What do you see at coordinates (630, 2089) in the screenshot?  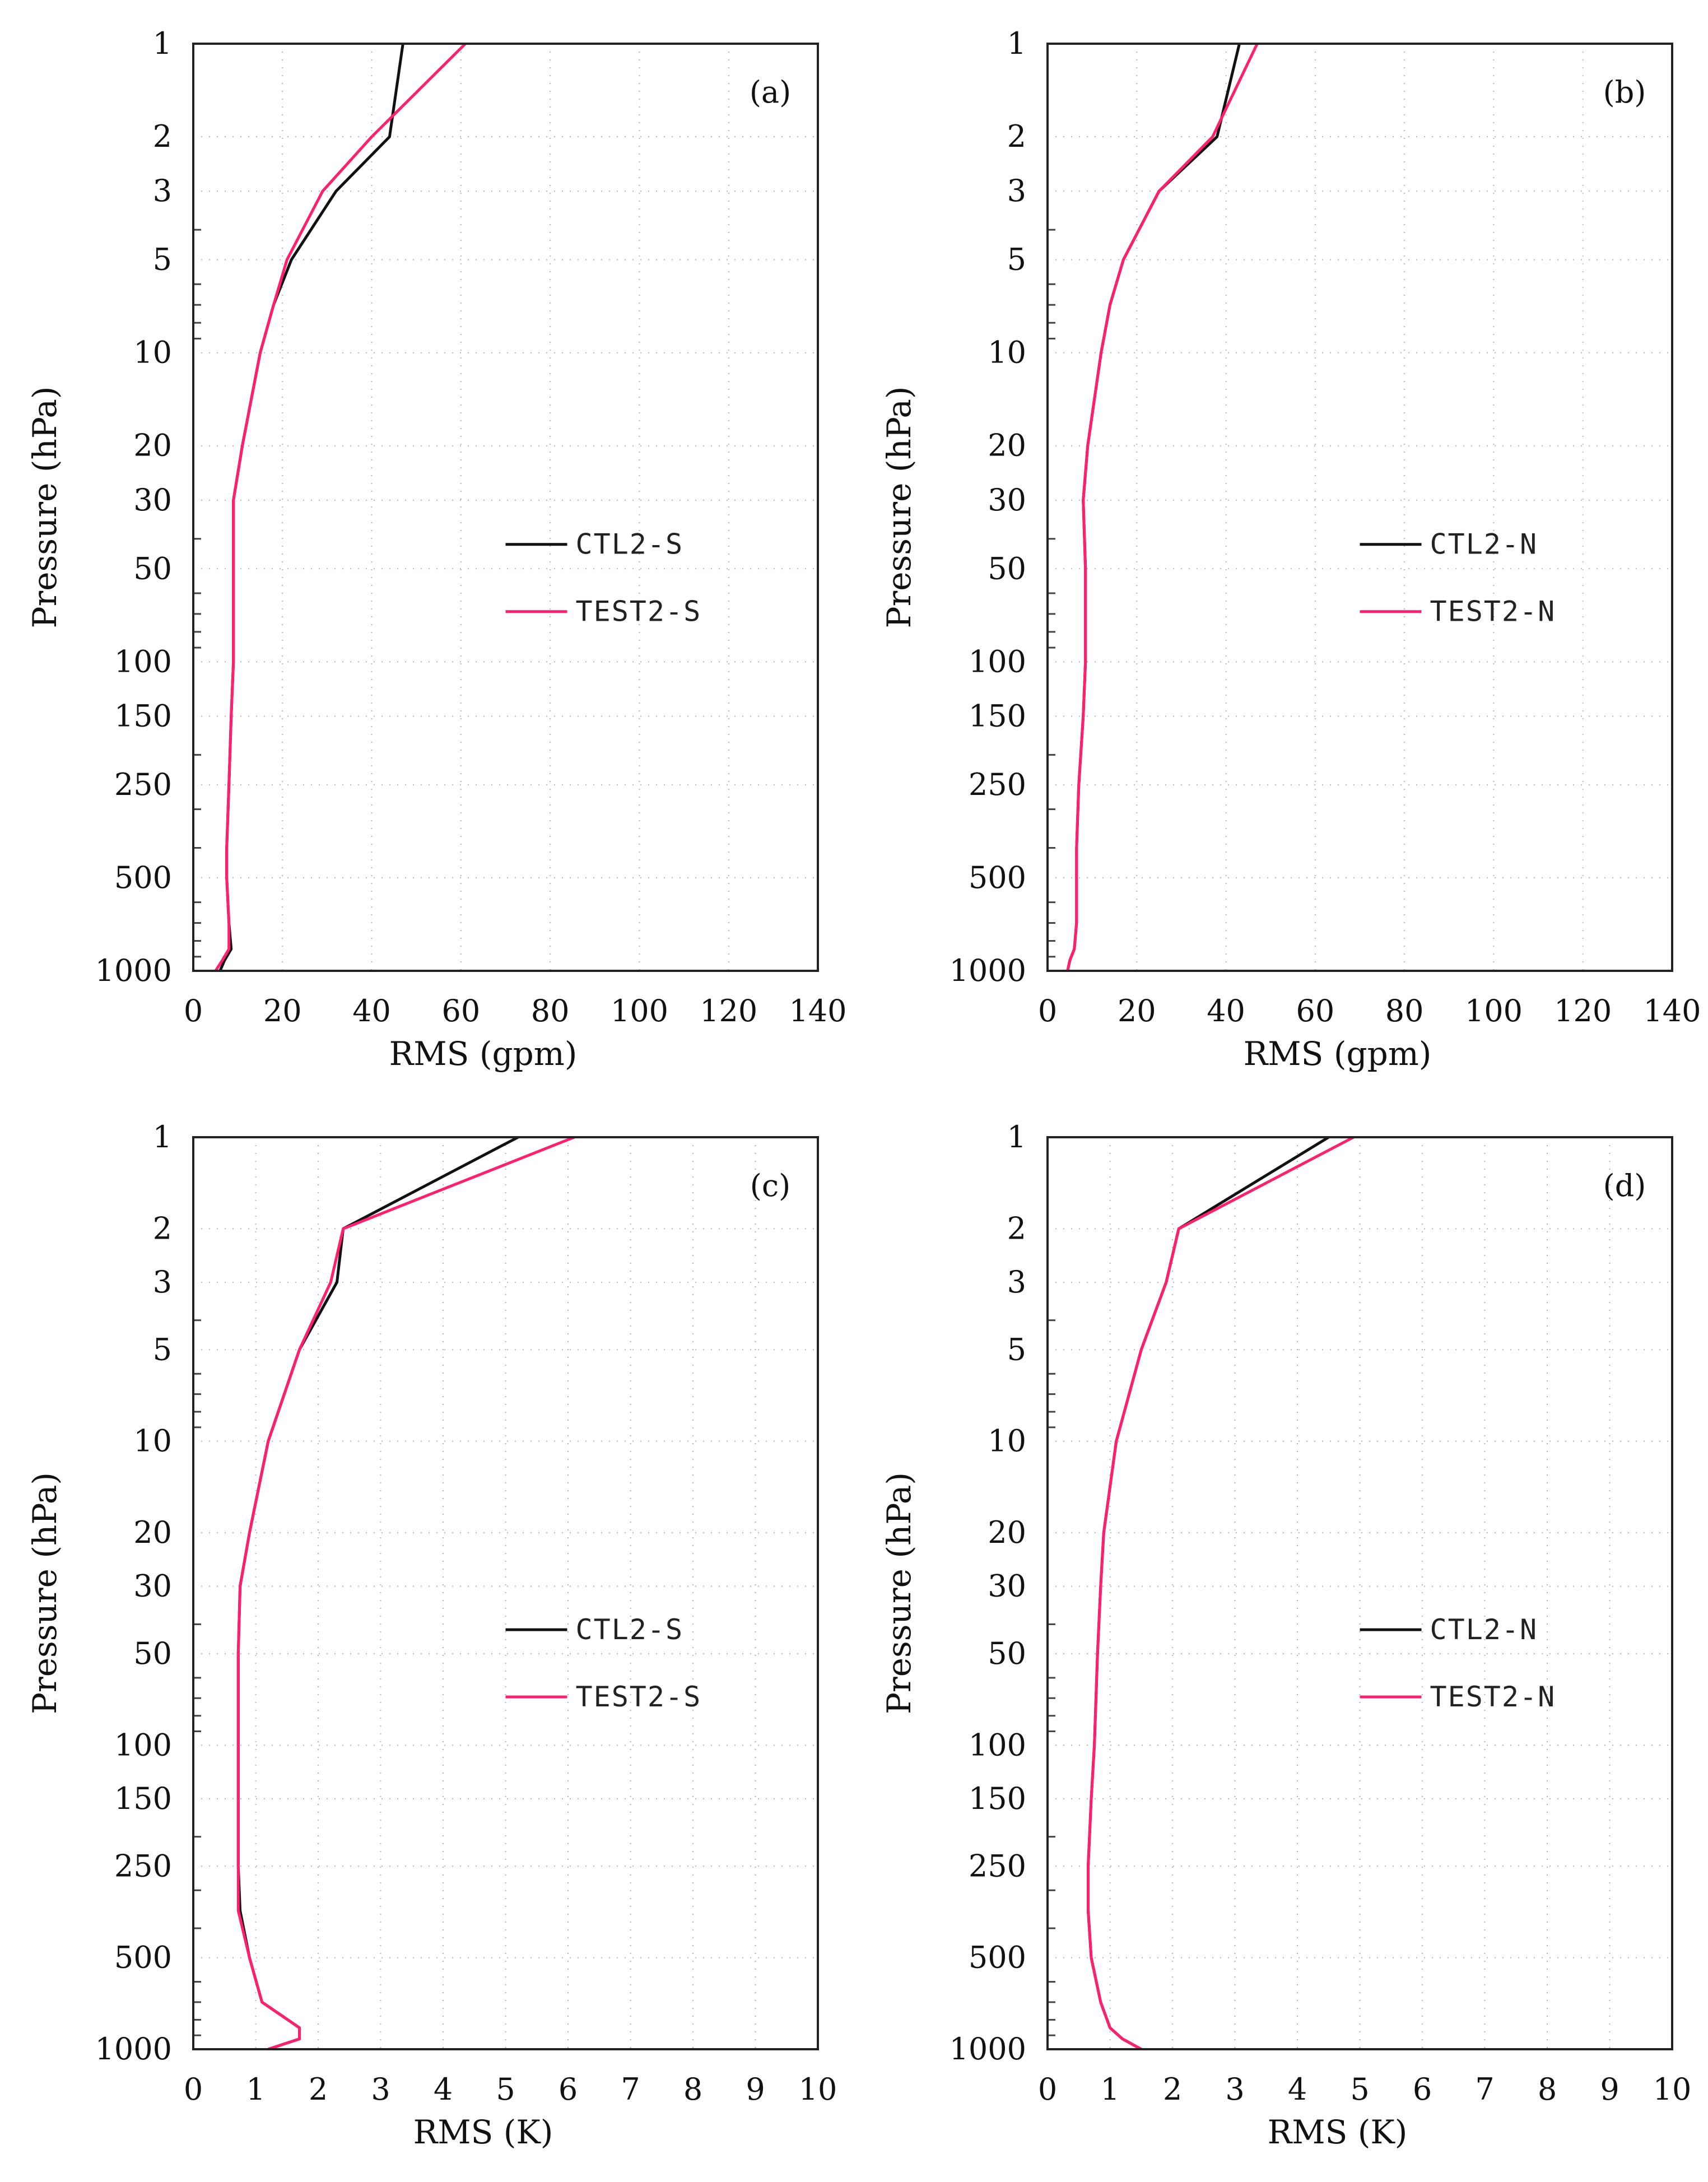 I see `x-tick-label: 7` at bounding box center [630, 2089].